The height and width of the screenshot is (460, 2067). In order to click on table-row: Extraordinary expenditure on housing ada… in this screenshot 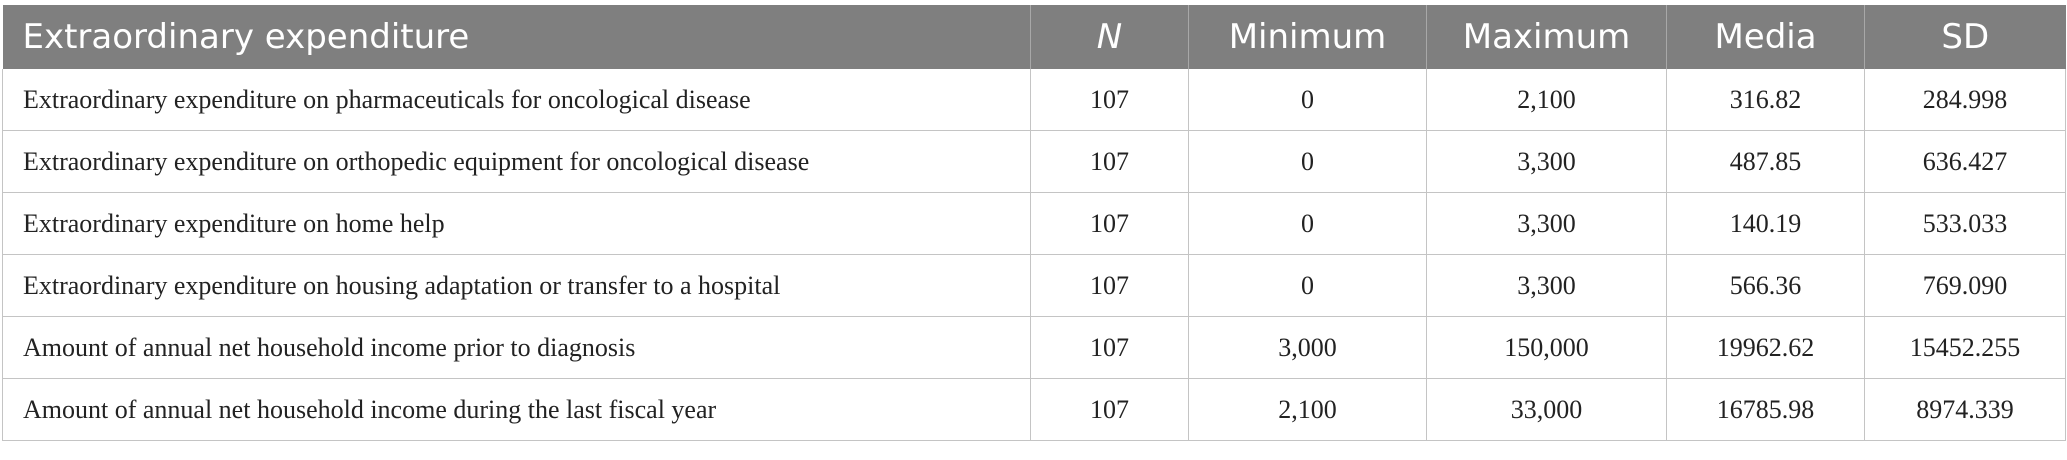, I will do `click(1034, 285)`.